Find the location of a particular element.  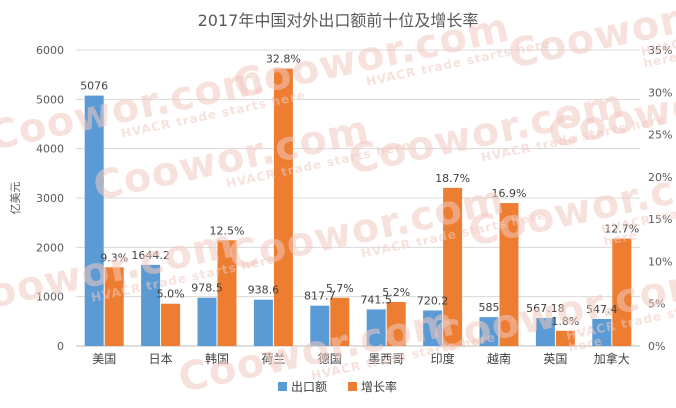

data-label-export: 567.18 is located at coordinates (545, 308).